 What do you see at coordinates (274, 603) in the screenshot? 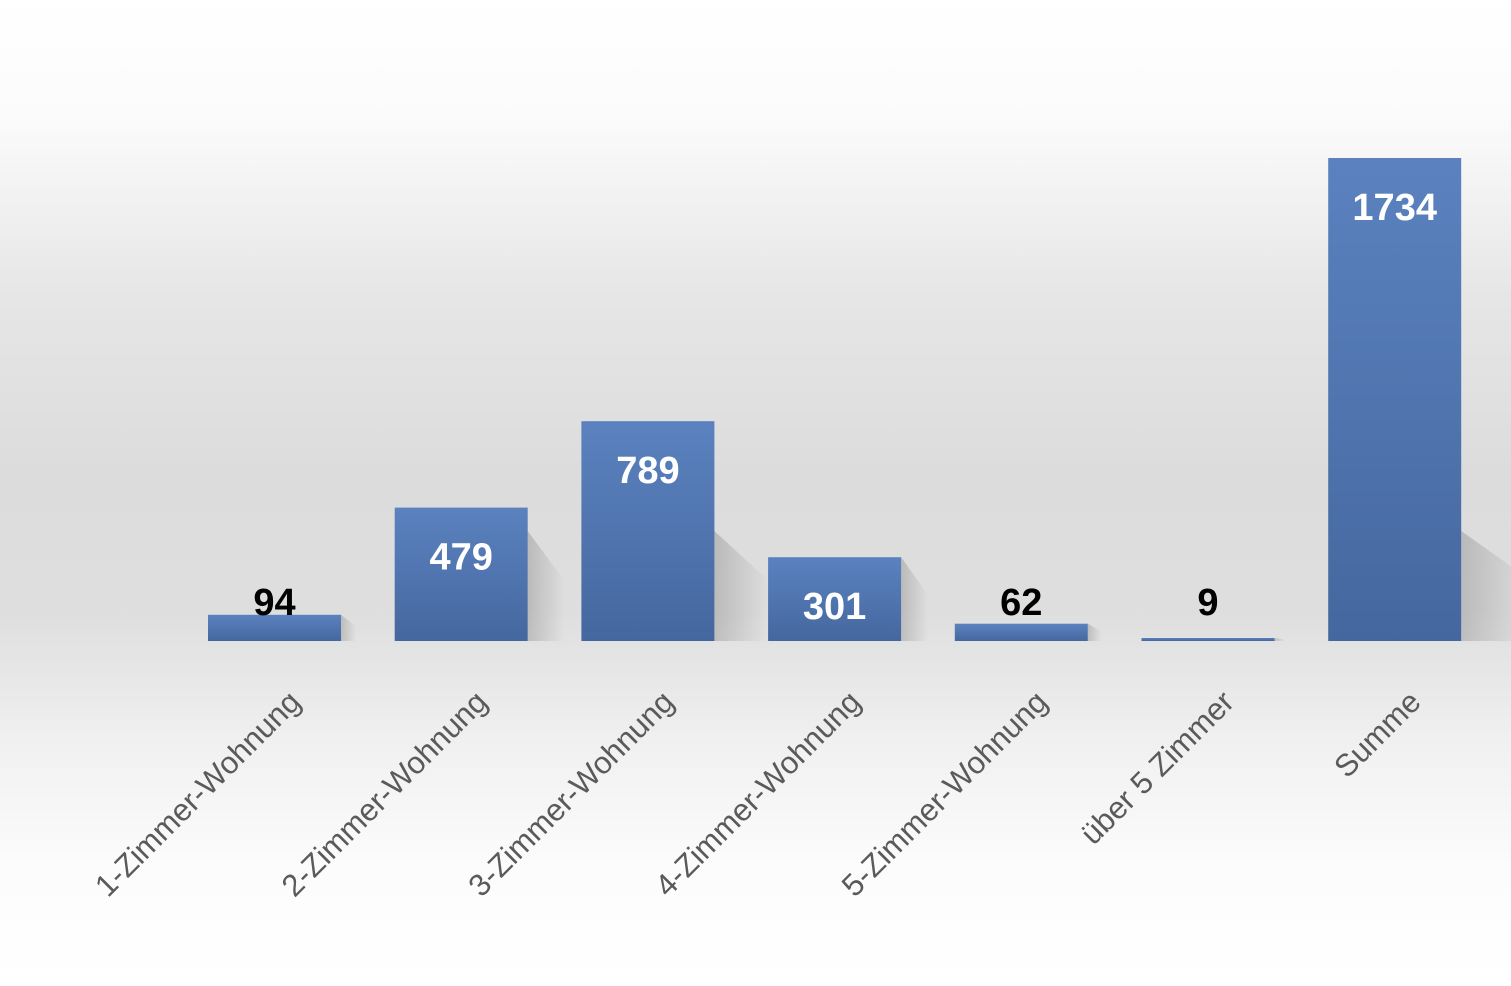
I see `data-label: 94` at bounding box center [274, 603].